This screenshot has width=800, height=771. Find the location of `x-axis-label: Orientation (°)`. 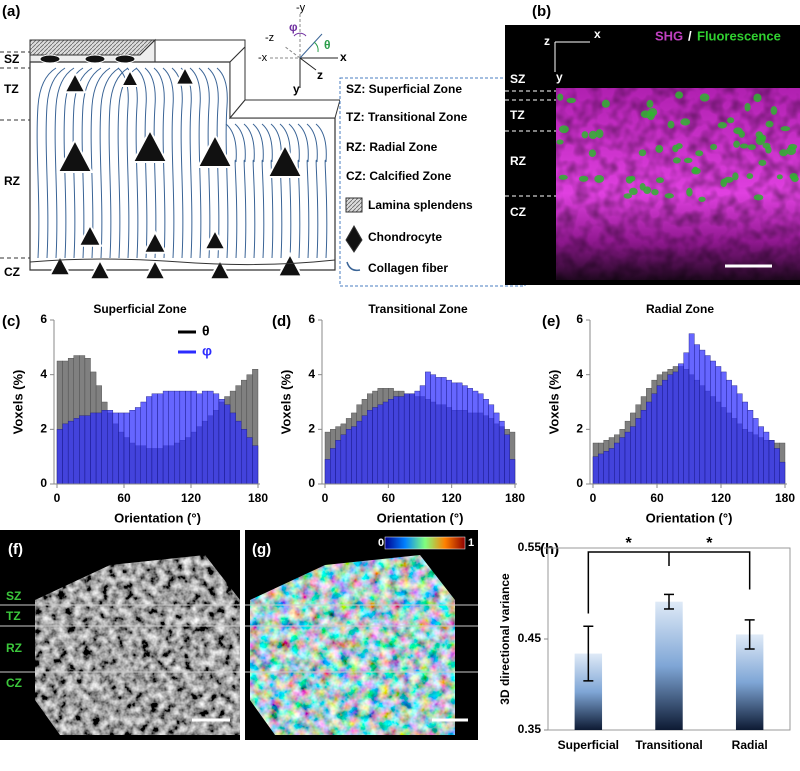

x-axis-label: Orientation (°) is located at coordinates (420, 517).